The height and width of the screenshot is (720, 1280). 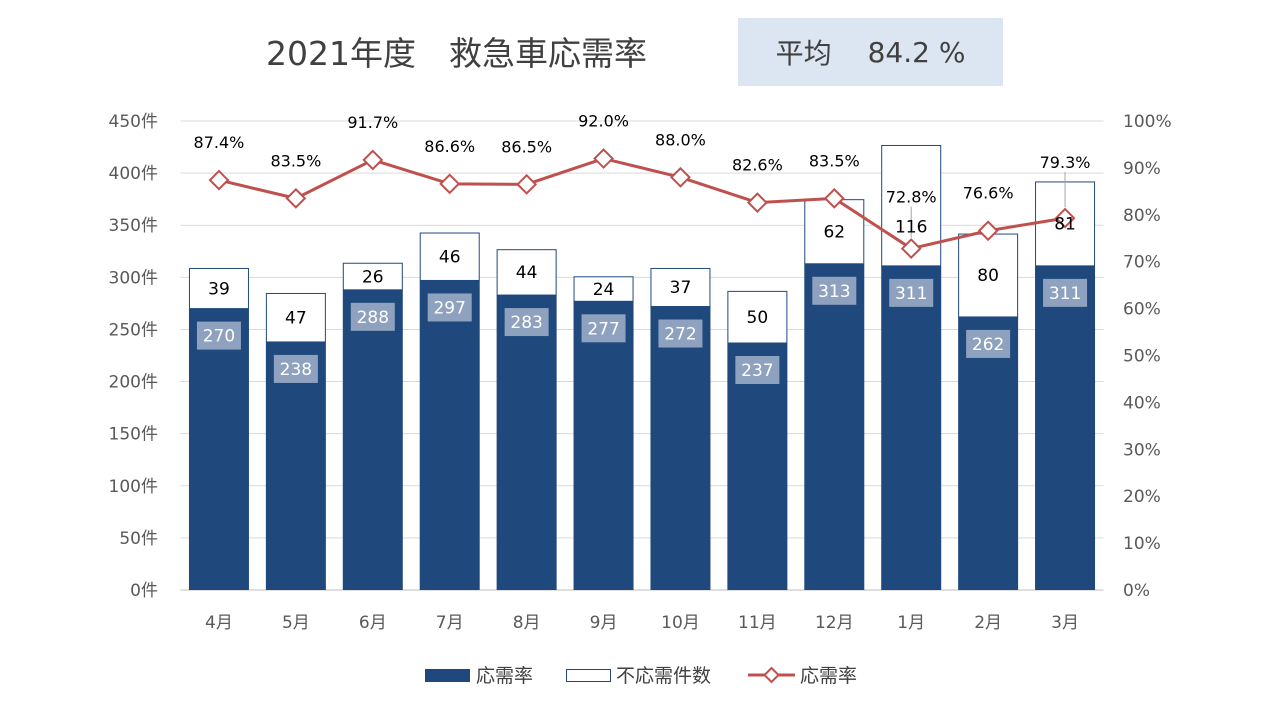 What do you see at coordinates (133, 435) in the screenshot?
I see `y-left-tick-label: 150件` at bounding box center [133, 435].